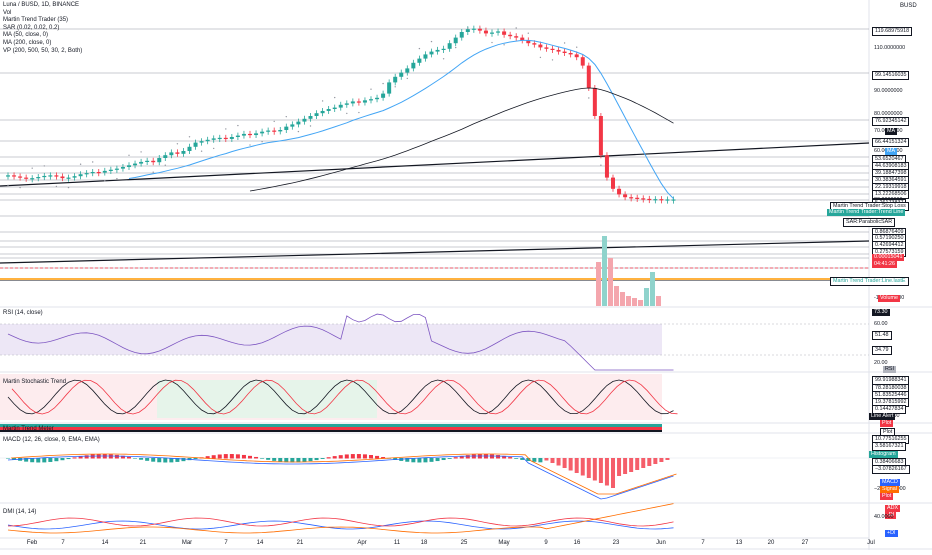 The height and width of the screenshot is (555, 932). What do you see at coordinates (891, 142) in the screenshot?
I see `price-tag: 66.44151324` at bounding box center [891, 142].